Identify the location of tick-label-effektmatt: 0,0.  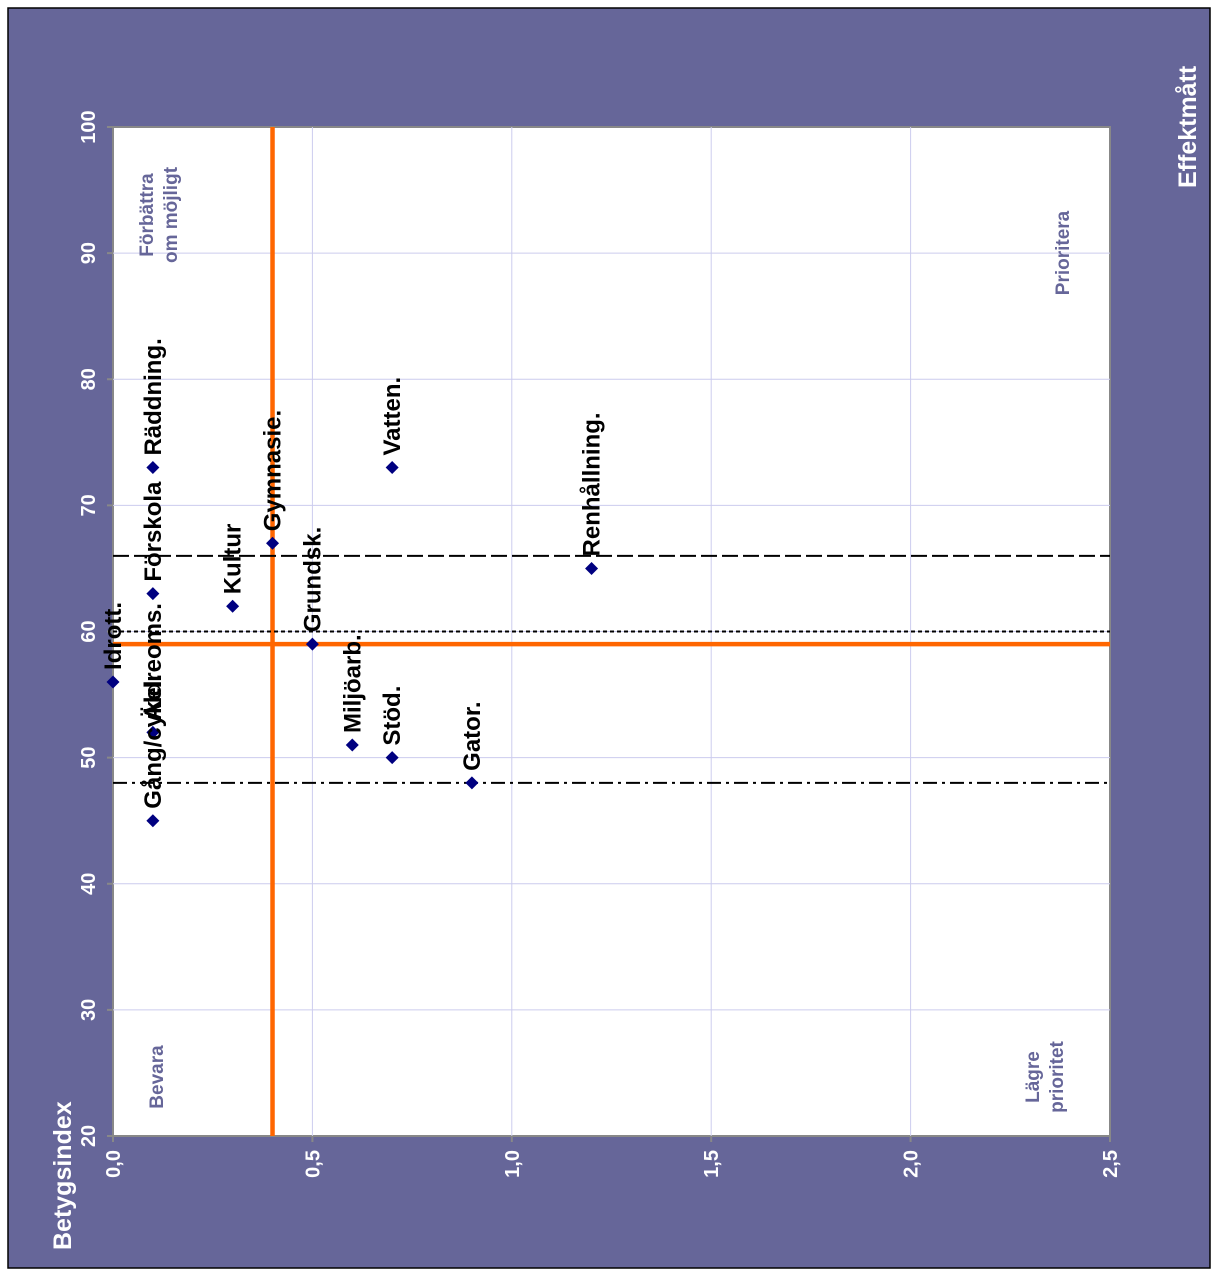
(114, 1164).